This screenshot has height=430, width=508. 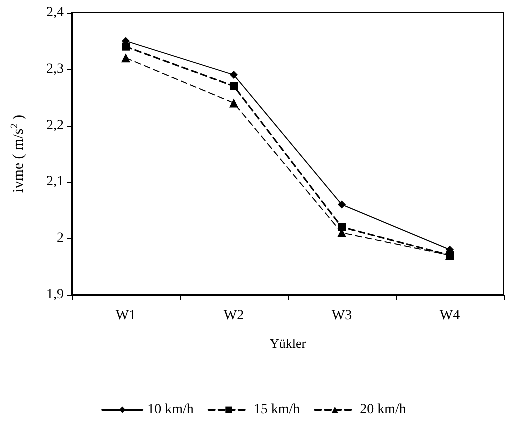 I want to click on legend-label: 15 km/h, so click(x=277, y=410).